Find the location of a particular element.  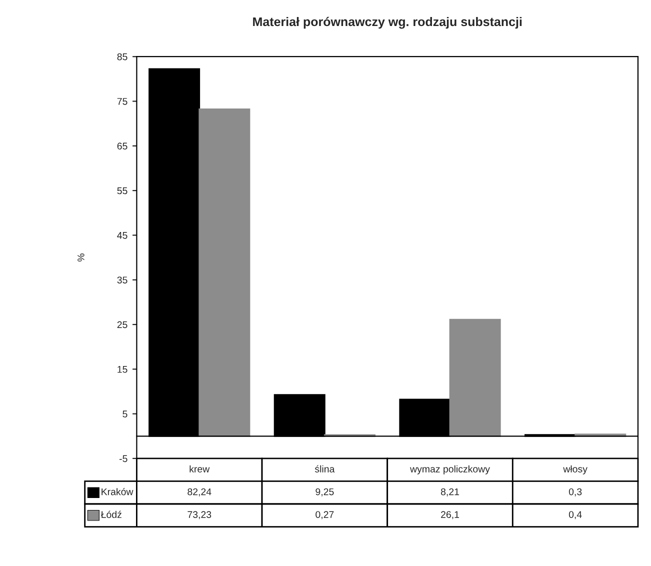

x-tick-label: krew is located at coordinates (200, 468).